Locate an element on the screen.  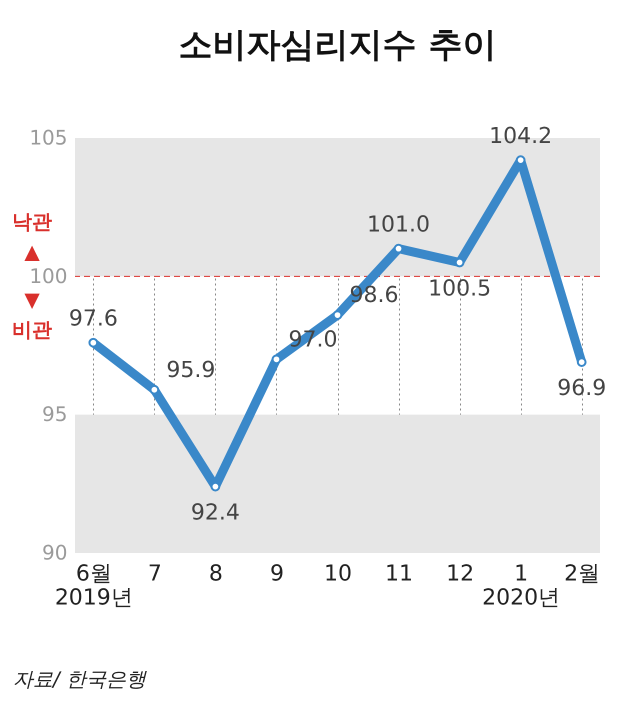
data-label: 104.2 is located at coordinates (520, 137).